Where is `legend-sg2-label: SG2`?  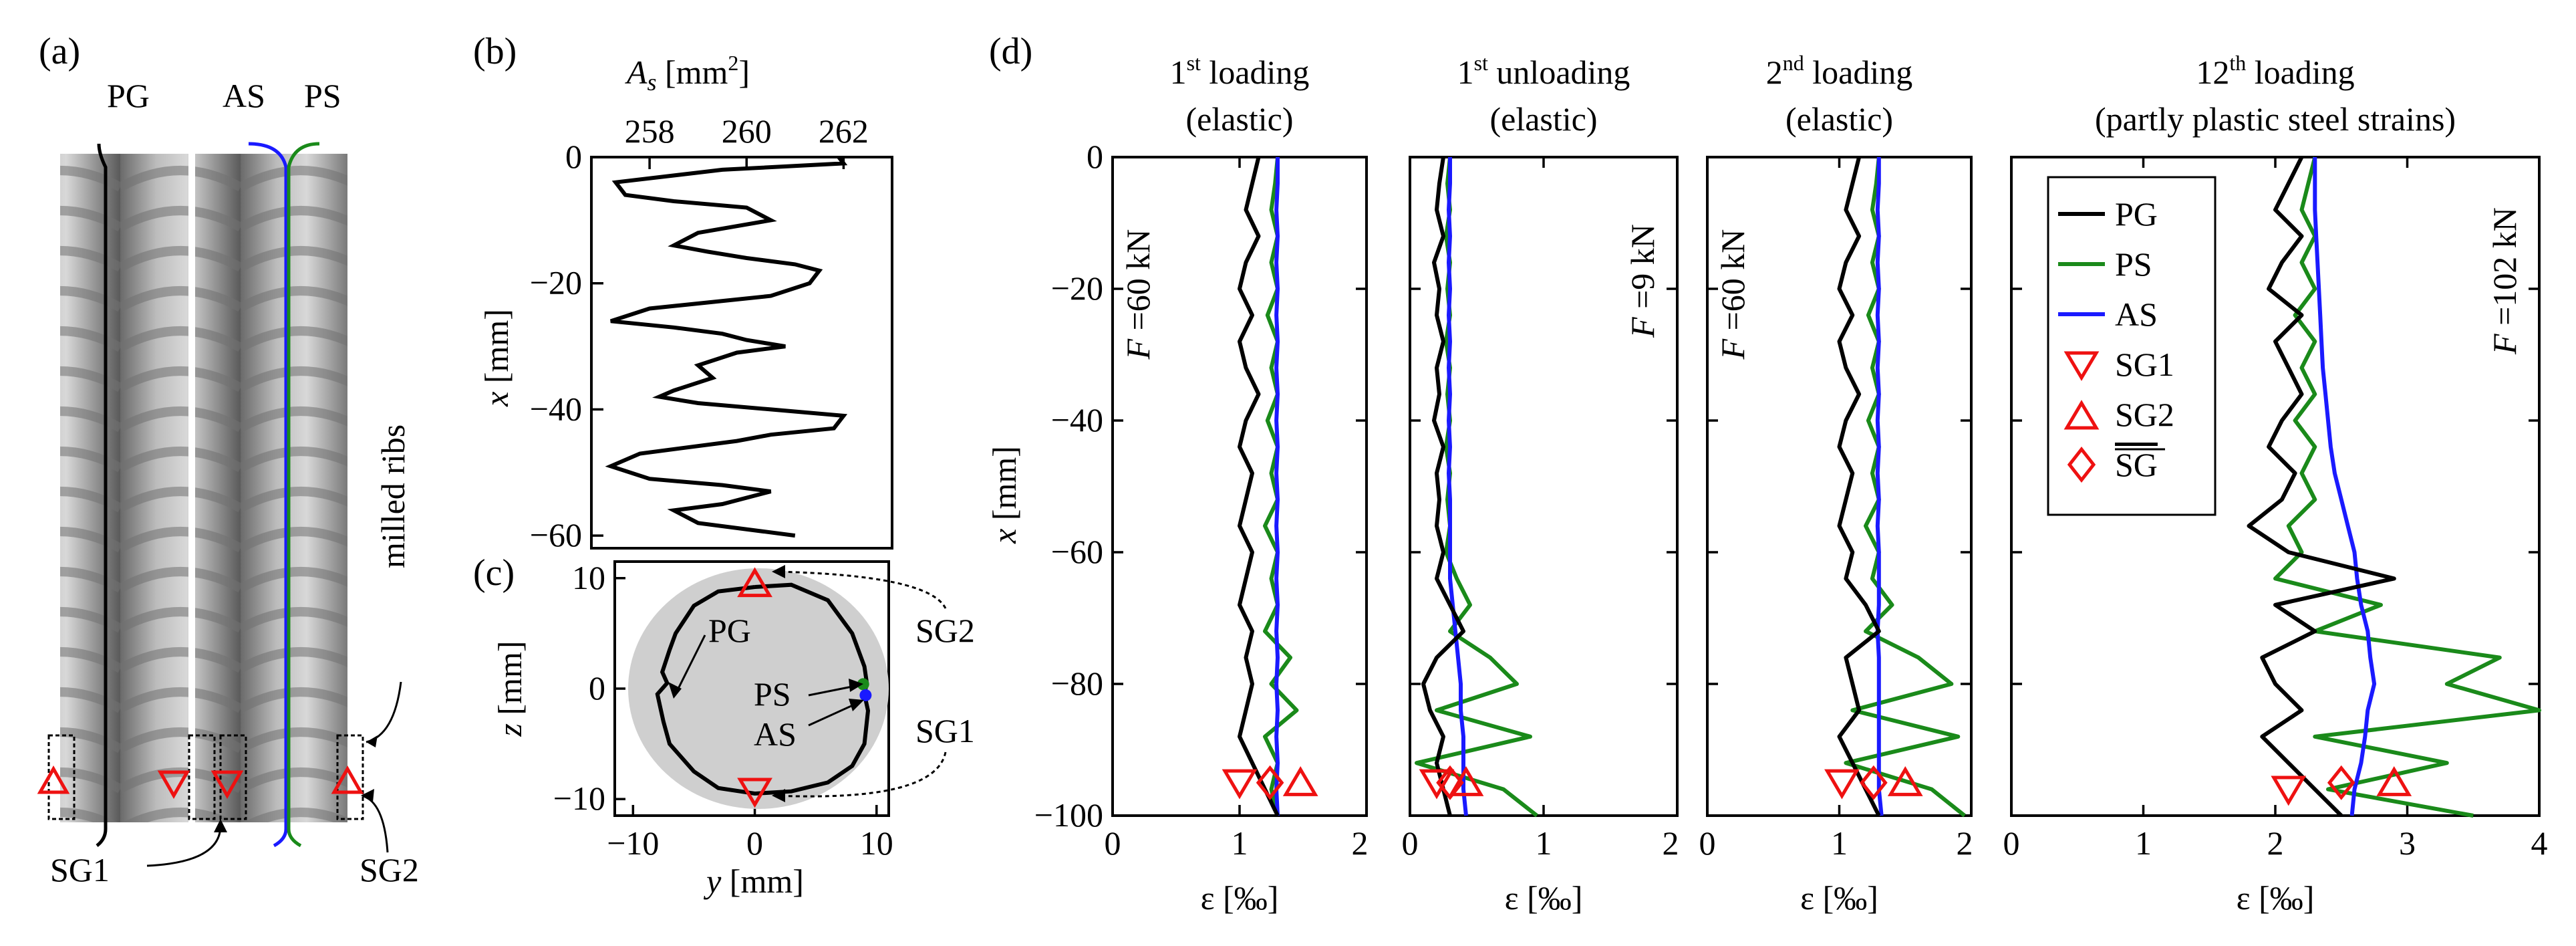 legend-sg2-label: SG2 is located at coordinates (2144, 415).